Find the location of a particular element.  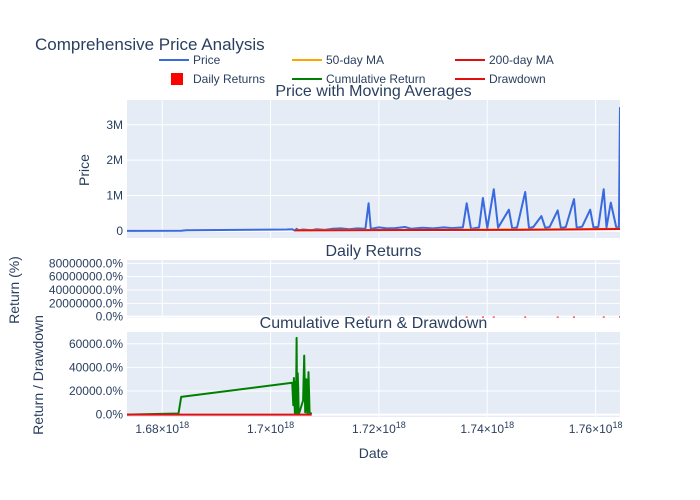

x-tick-mantissa: 1.76 is located at coordinates (581, 429).